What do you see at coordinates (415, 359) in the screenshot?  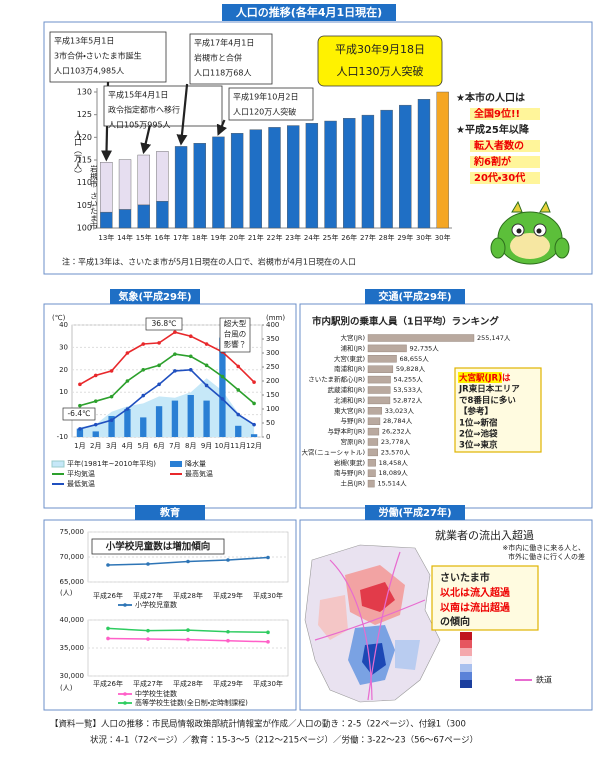 I see `value-label: 68,655人` at bounding box center [415, 359].